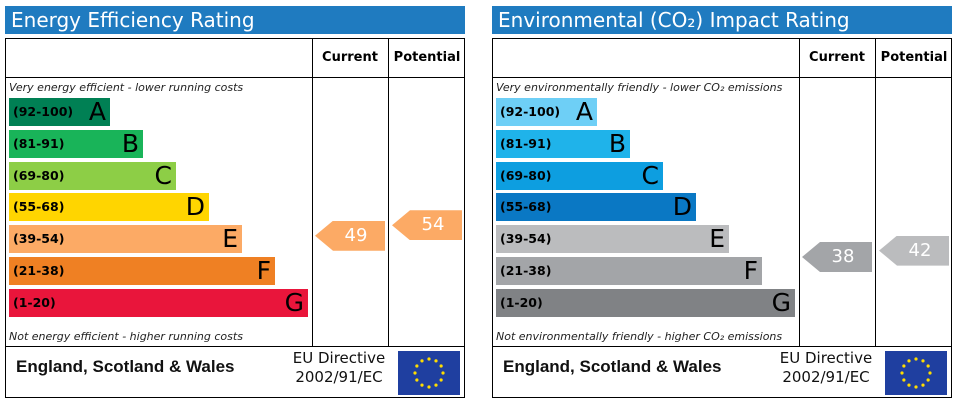  What do you see at coordinates (427, 57) in the screenshot?
I see `energy-potential-header: Potential` at bounding box center [427, 57].